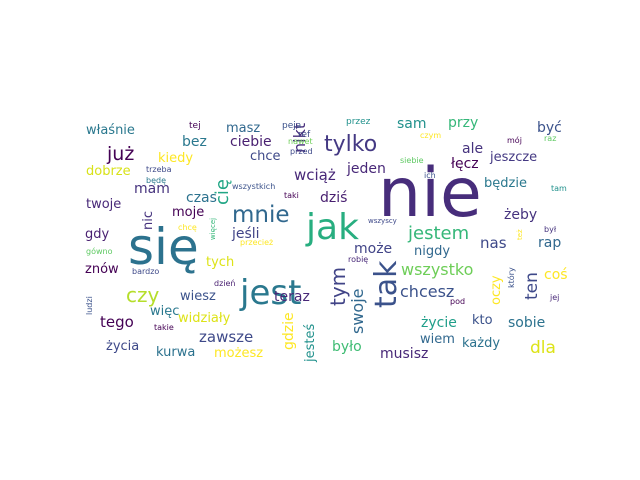 The width and height of the screenshot is (640, 480). I want to click on word-robie: robię, so click(358, 259).